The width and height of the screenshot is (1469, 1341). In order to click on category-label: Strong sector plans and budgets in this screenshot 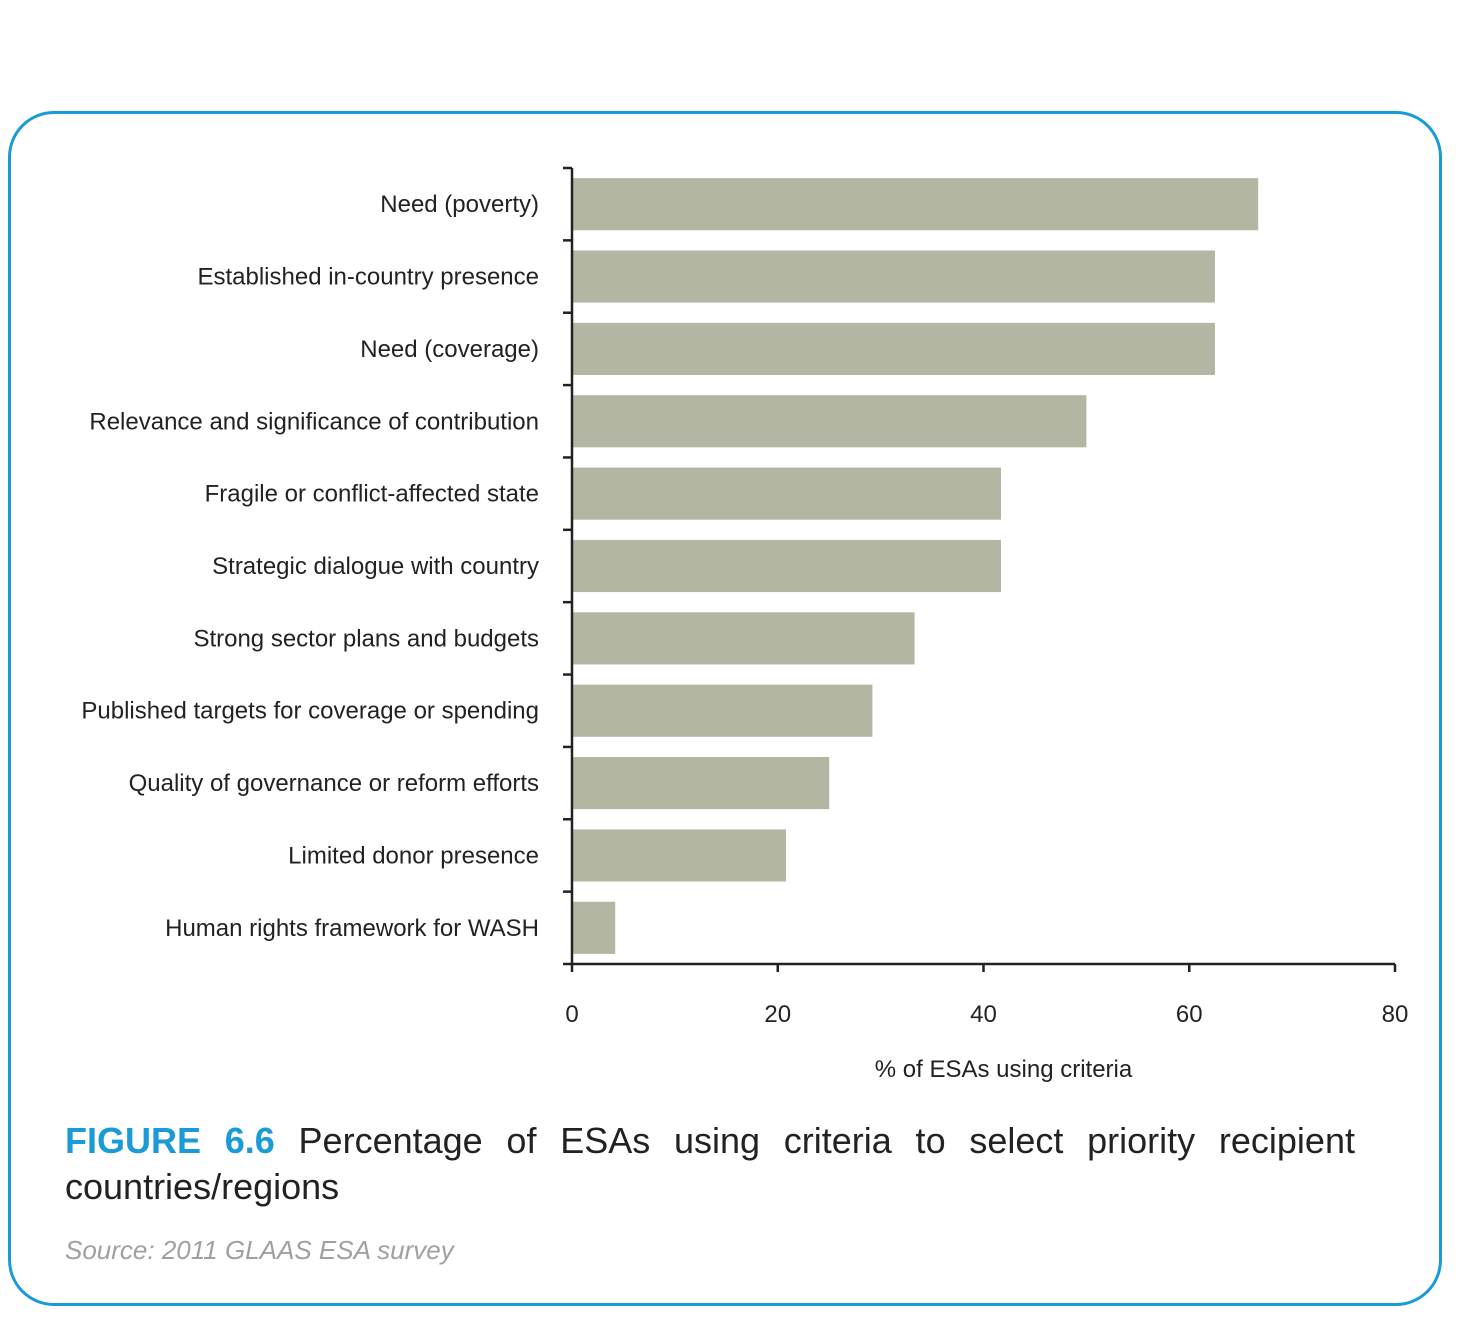, I will do `click(366, 638)`.